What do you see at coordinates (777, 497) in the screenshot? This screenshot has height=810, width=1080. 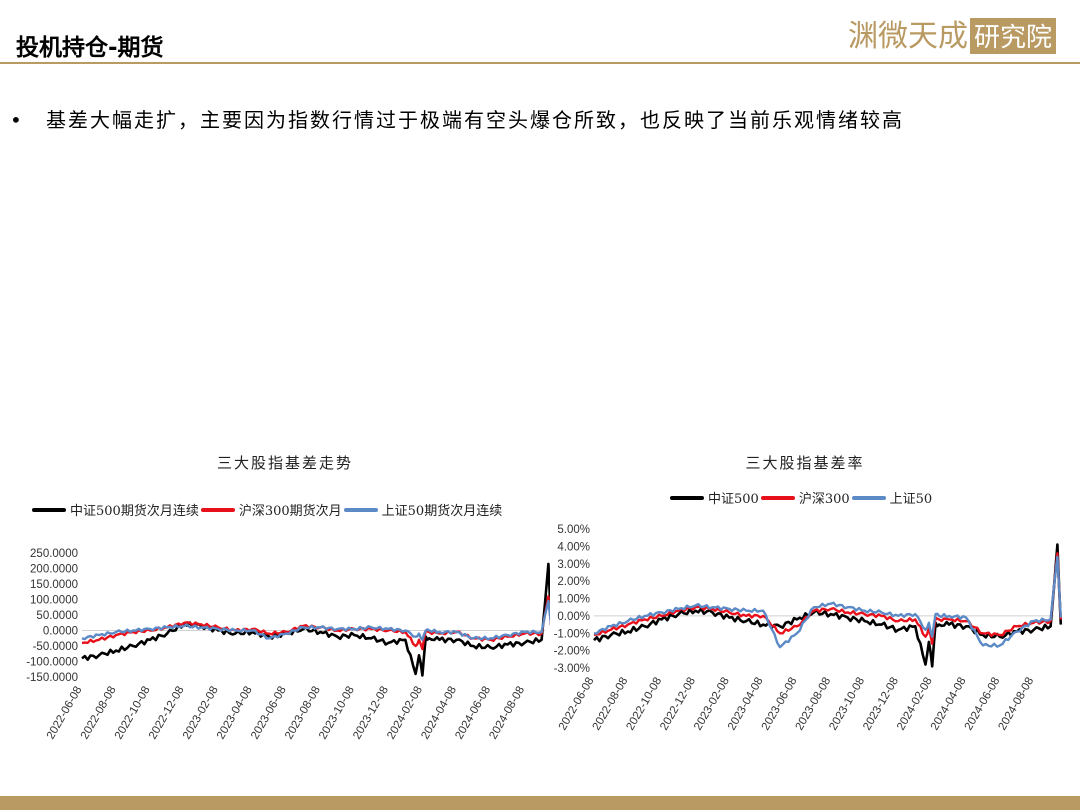 I see `legend-swatch-hs300-rate` at bounding box center [777, 497].